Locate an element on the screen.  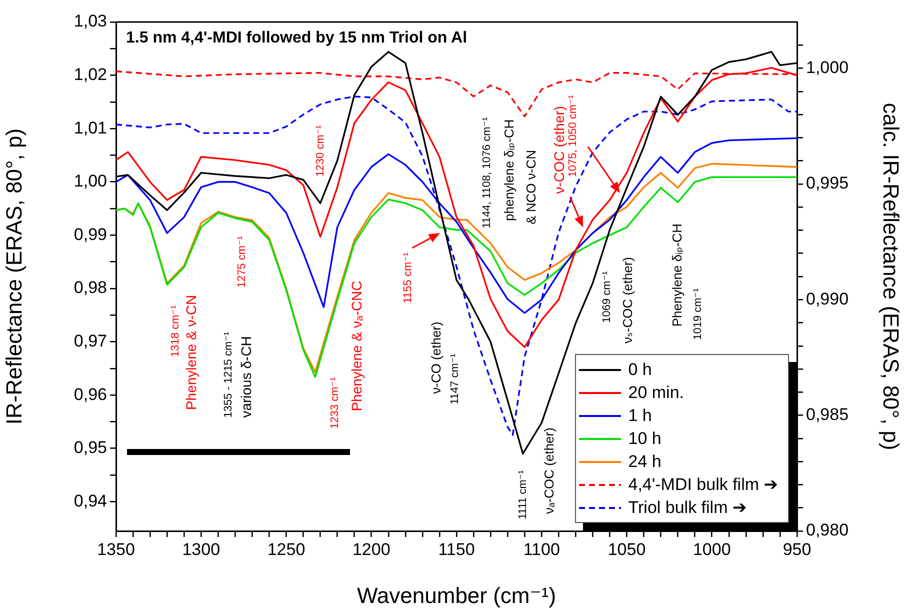
x-tick-label: 950 is located at coordinates (797, 549).